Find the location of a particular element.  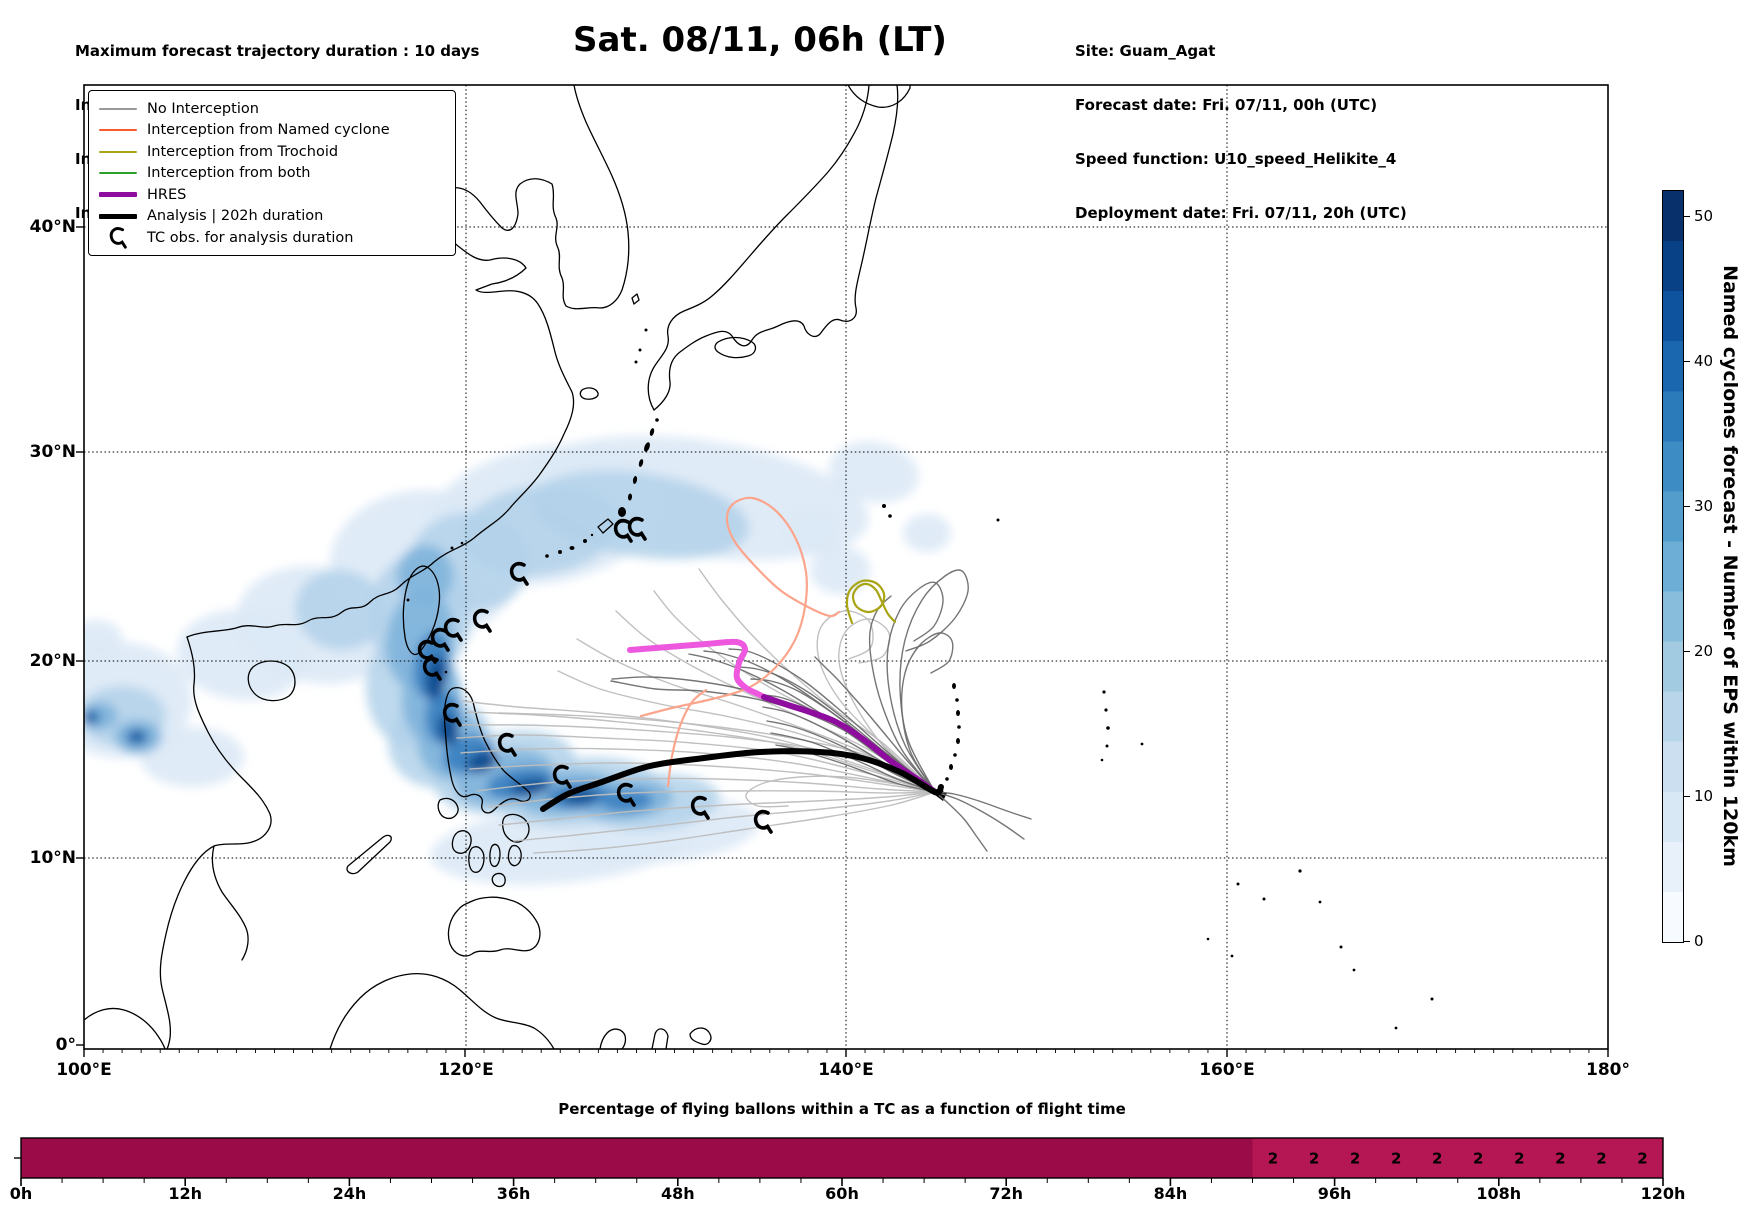

legend-item: Interception from both is located at coordinates (272, 174).